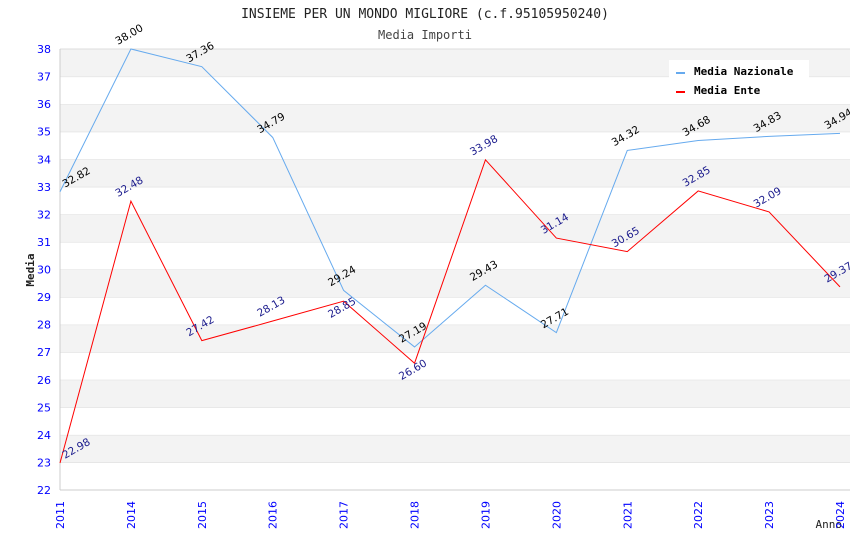 Image resolution: width=850 pixels, height=550 pixels. Describe the element at coordinates (202, 515) in the screenshot. I see `x-tick-label: 2015` at that location.